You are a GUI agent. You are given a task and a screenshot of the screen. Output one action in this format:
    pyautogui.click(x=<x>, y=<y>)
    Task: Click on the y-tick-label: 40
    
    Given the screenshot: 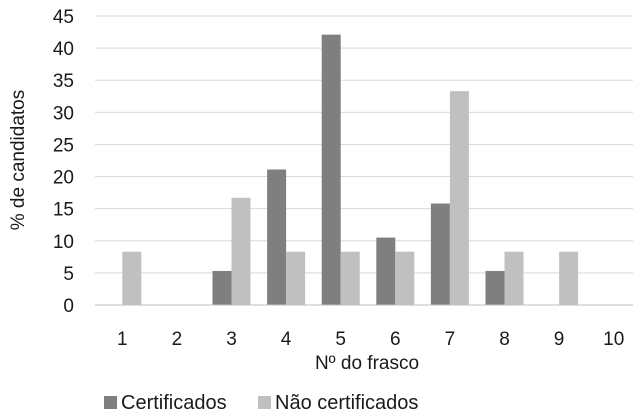 What is the action you would take?
    pyautogui.click(x=63, y=49)
    